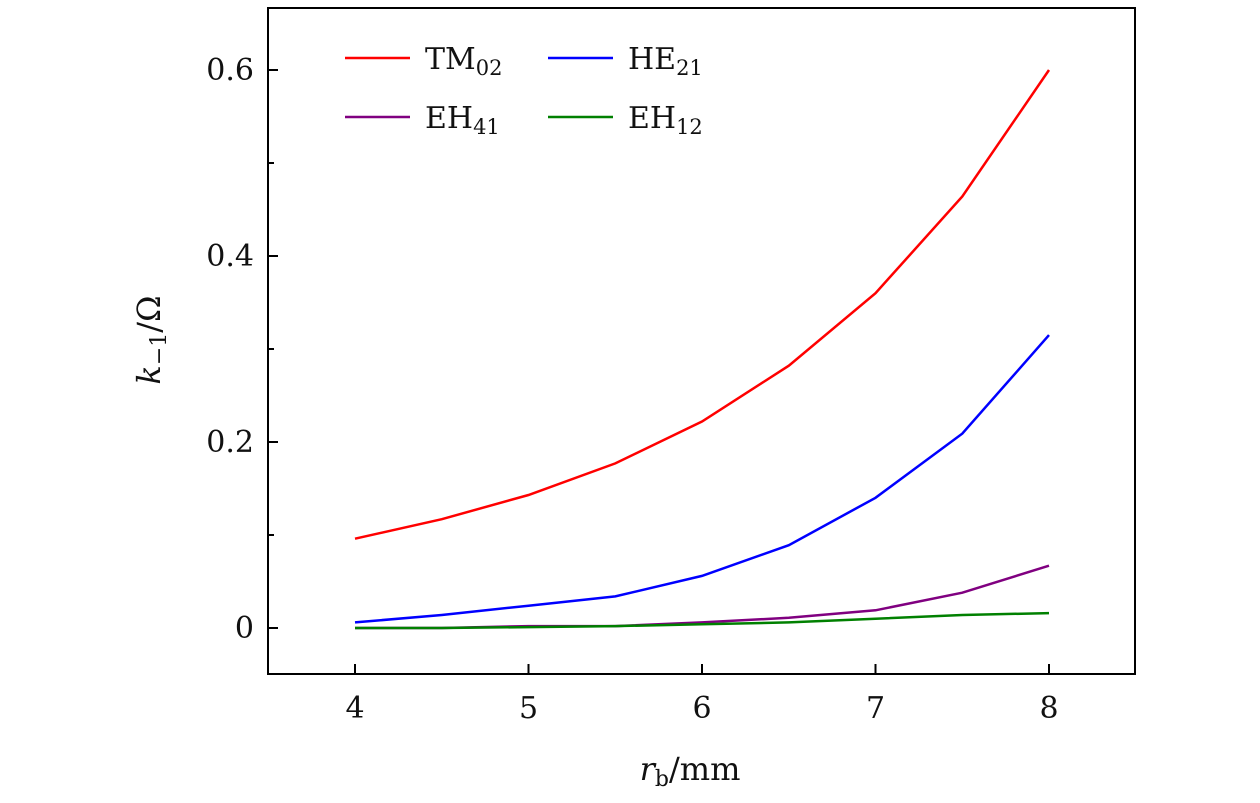 The image size is (1260, 803). I want to click on legend-label-EH12: EH12, so click(665, 120).